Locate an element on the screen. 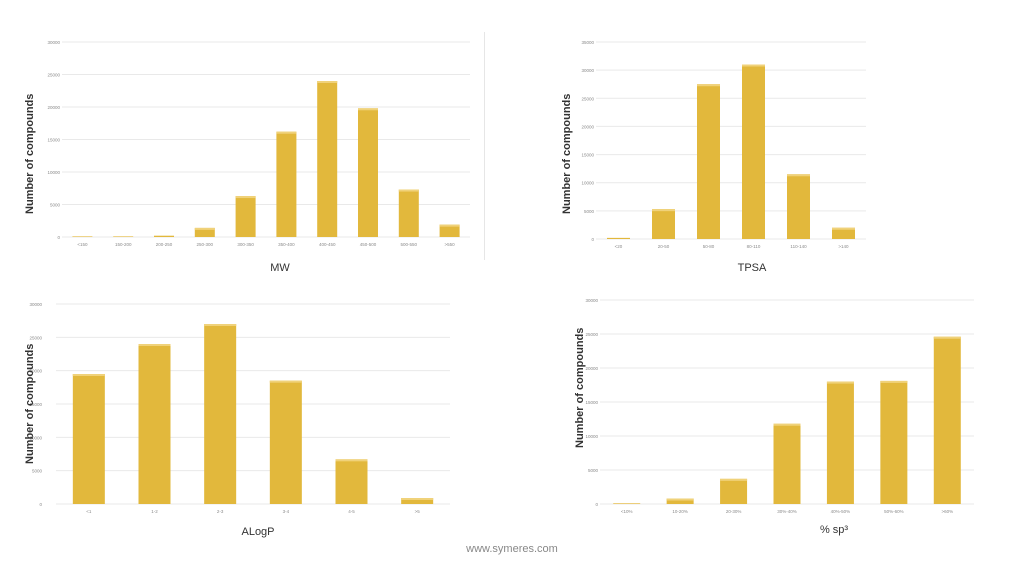 The height and width of the screenshot is (575, 1024). panel-divider is located at coordinates (484, 146).